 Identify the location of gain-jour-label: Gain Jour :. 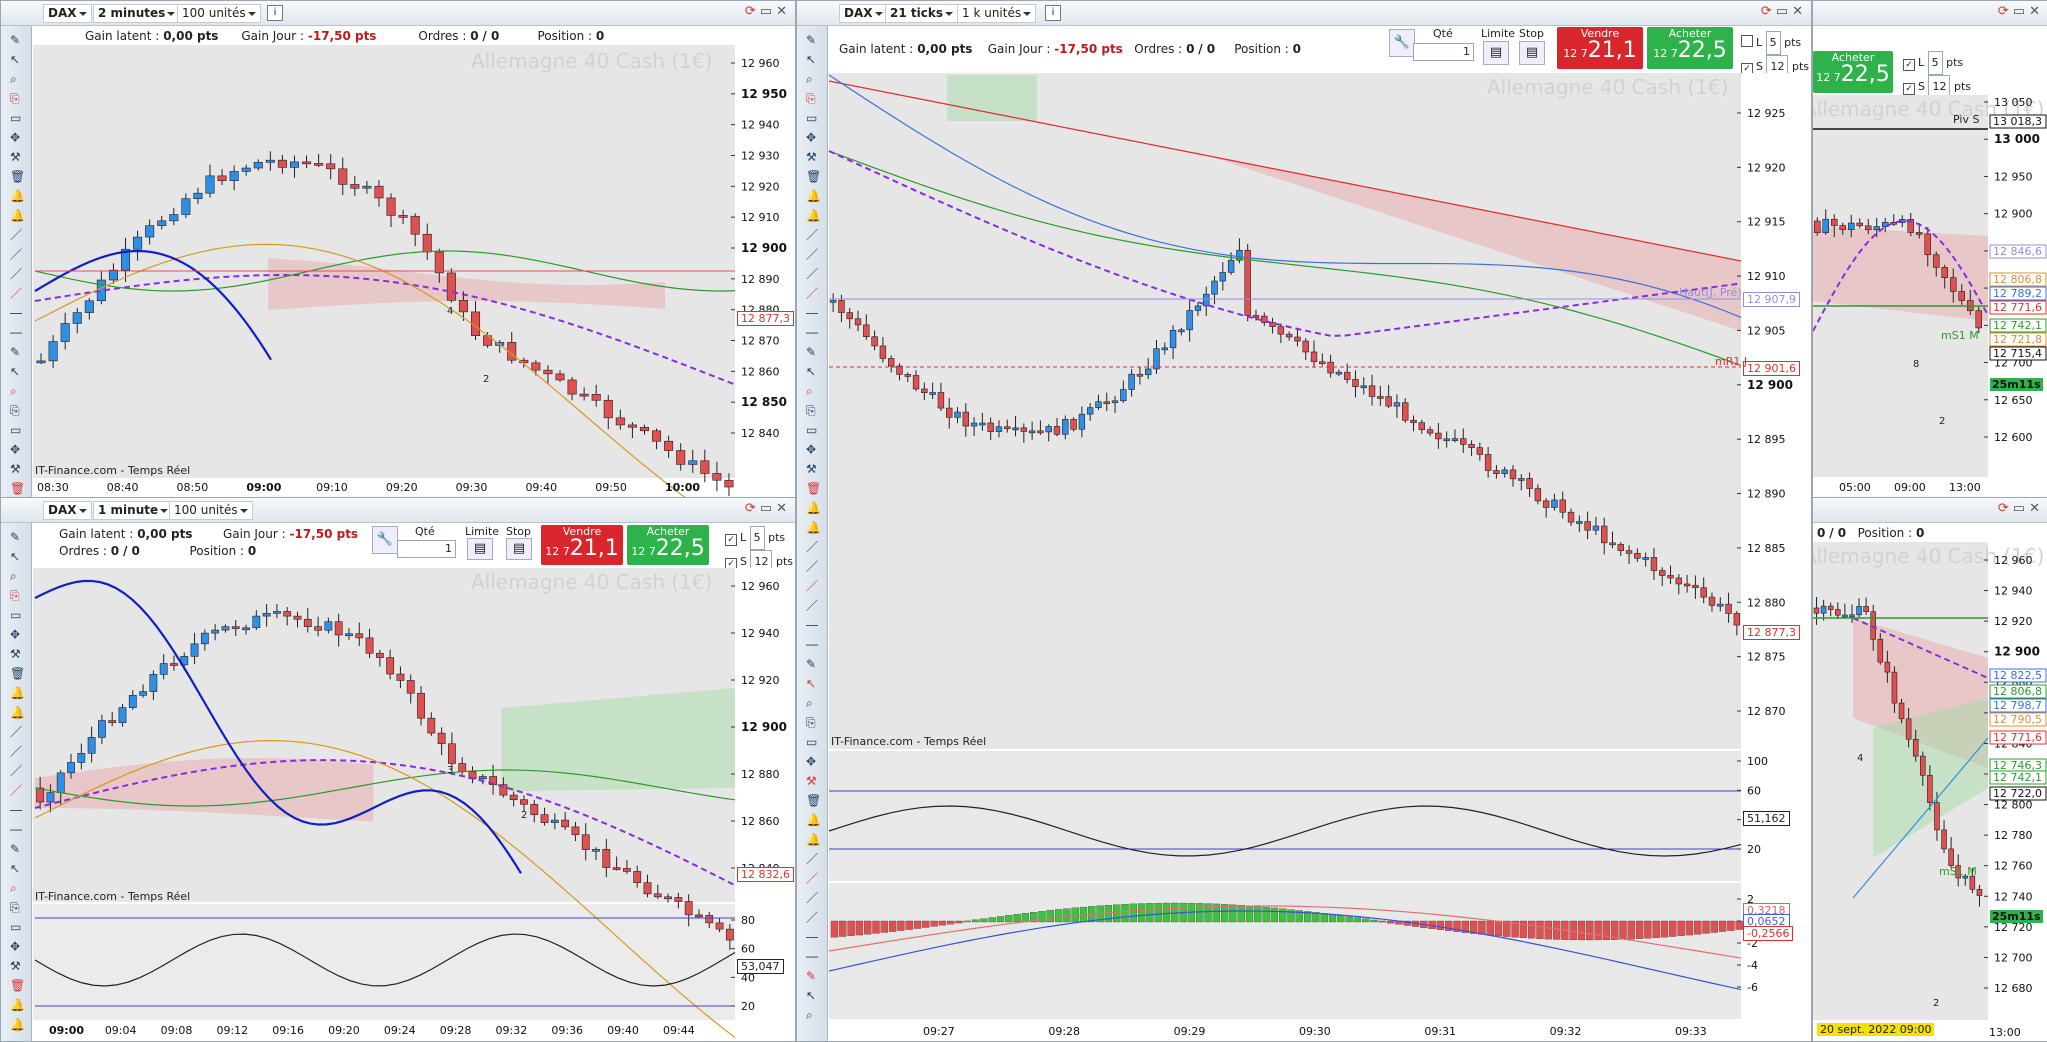
(254, 534).